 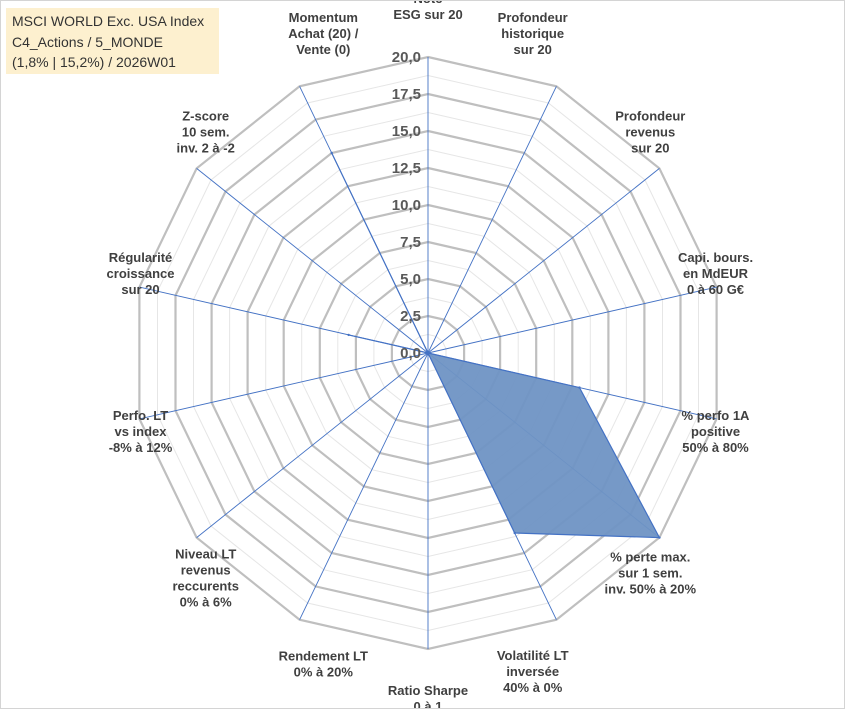 I want to click on radar-axis-label: Régularité croissance sur 20, so click(x=141, y=273).